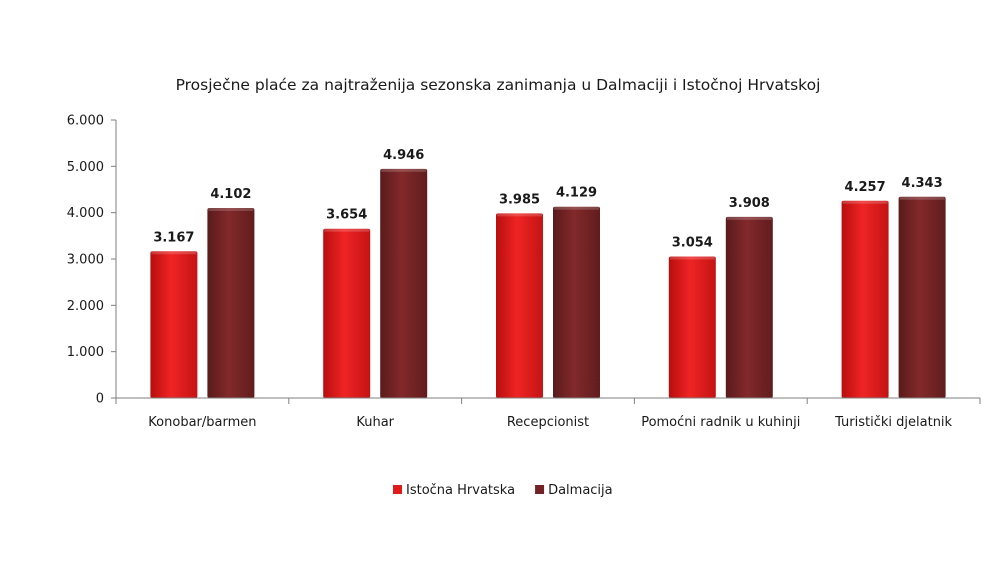 This screenshot has width=1000, height=571. I want to click on y-tick-label: 4.000, so click(85, 213).